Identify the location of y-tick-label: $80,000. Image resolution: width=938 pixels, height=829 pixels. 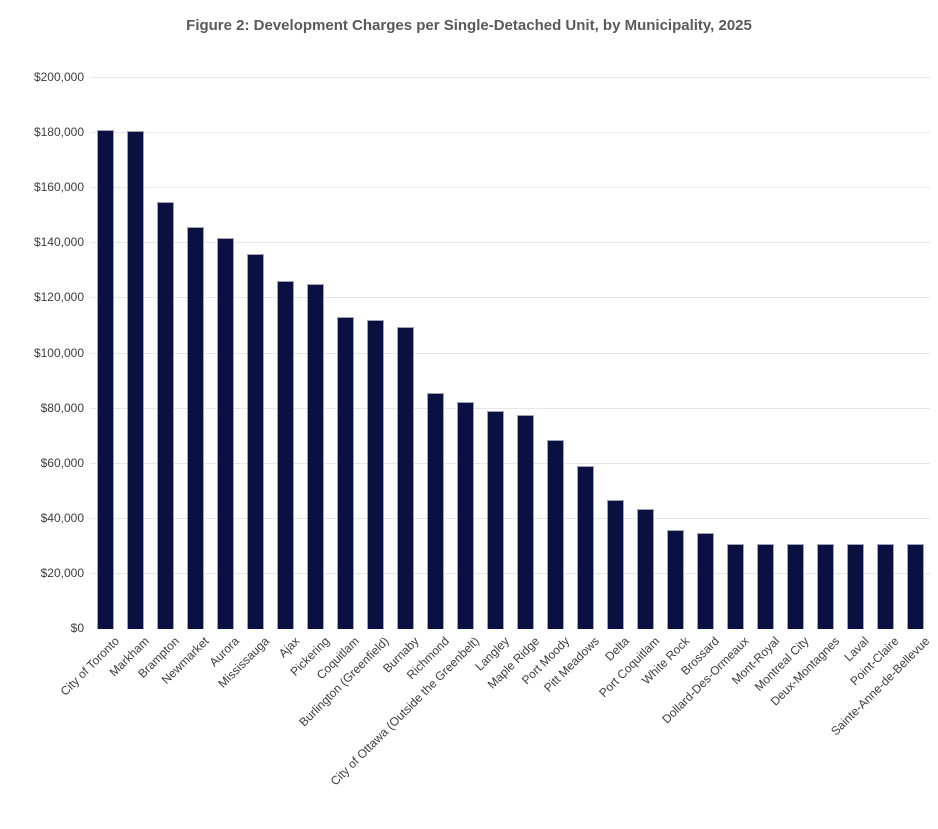
(62, 407).